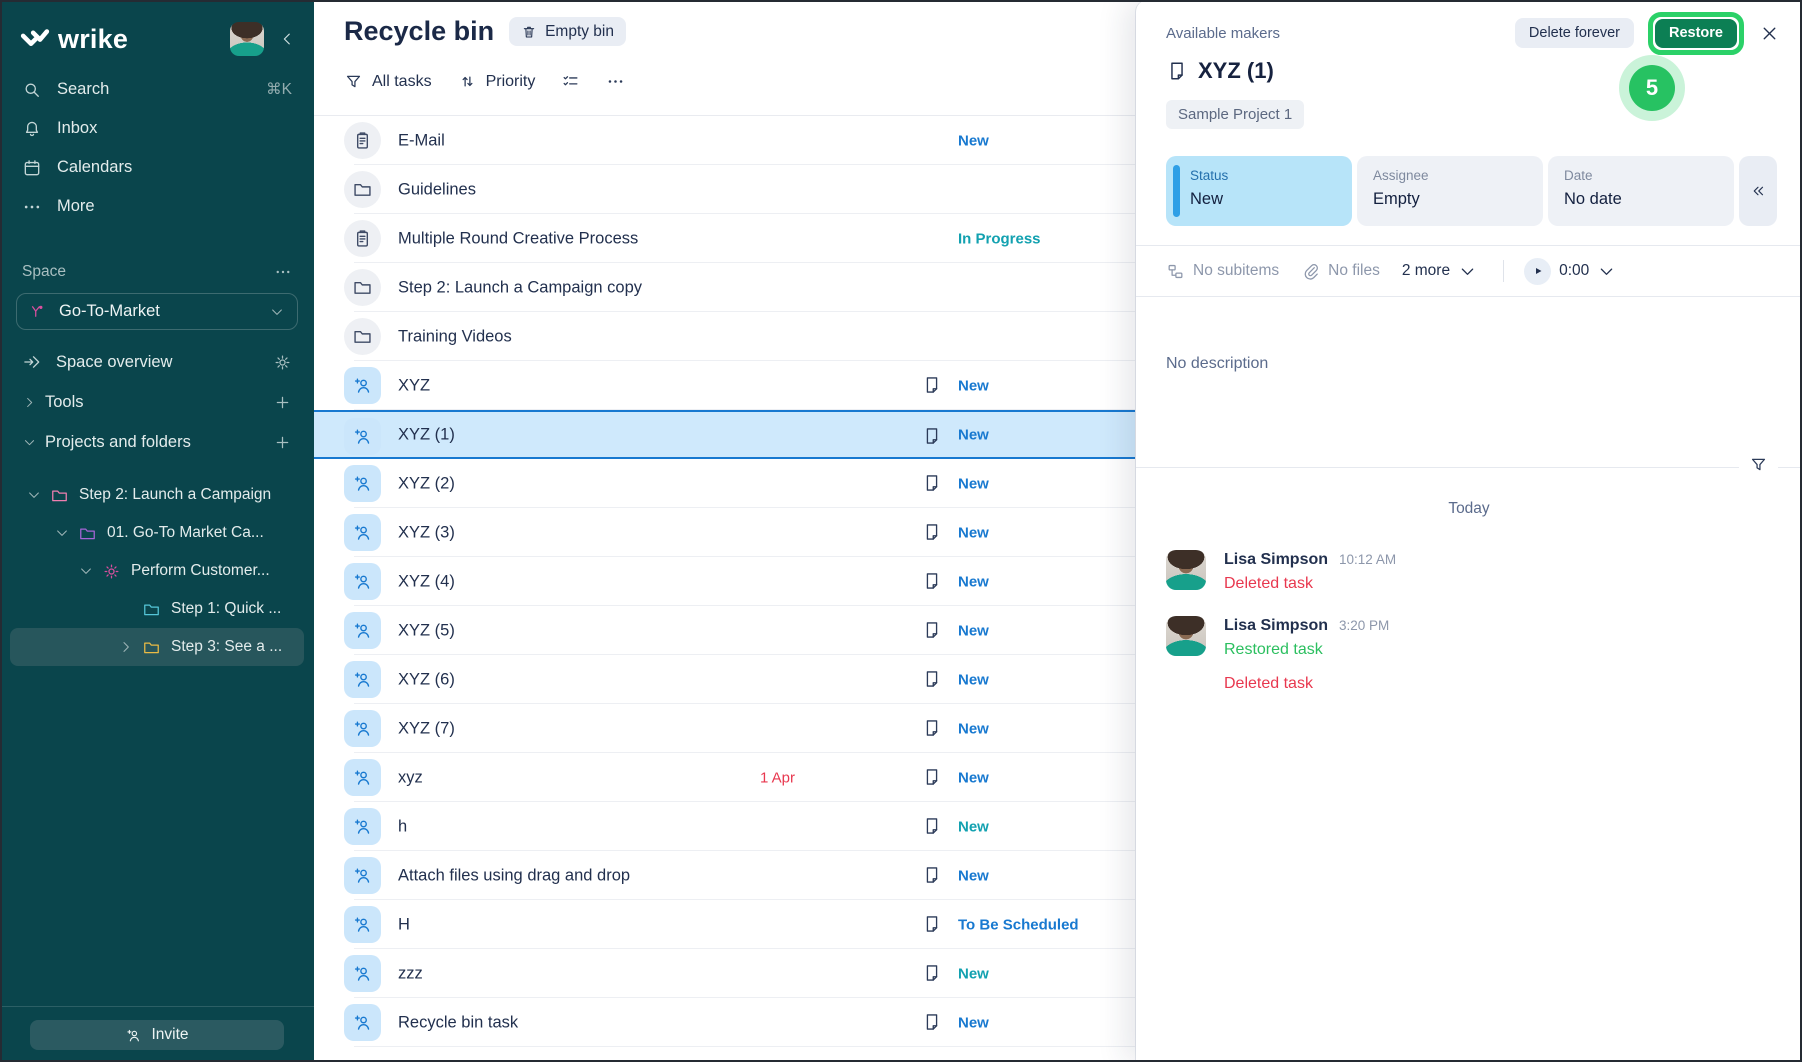 Image resolution: width=1802 pixels, height=1062 pixels. What do you see at coordinates (1058, 189) in the screenshot?
I see `task-row: Guidelines` at bounding box center [1058, 189].